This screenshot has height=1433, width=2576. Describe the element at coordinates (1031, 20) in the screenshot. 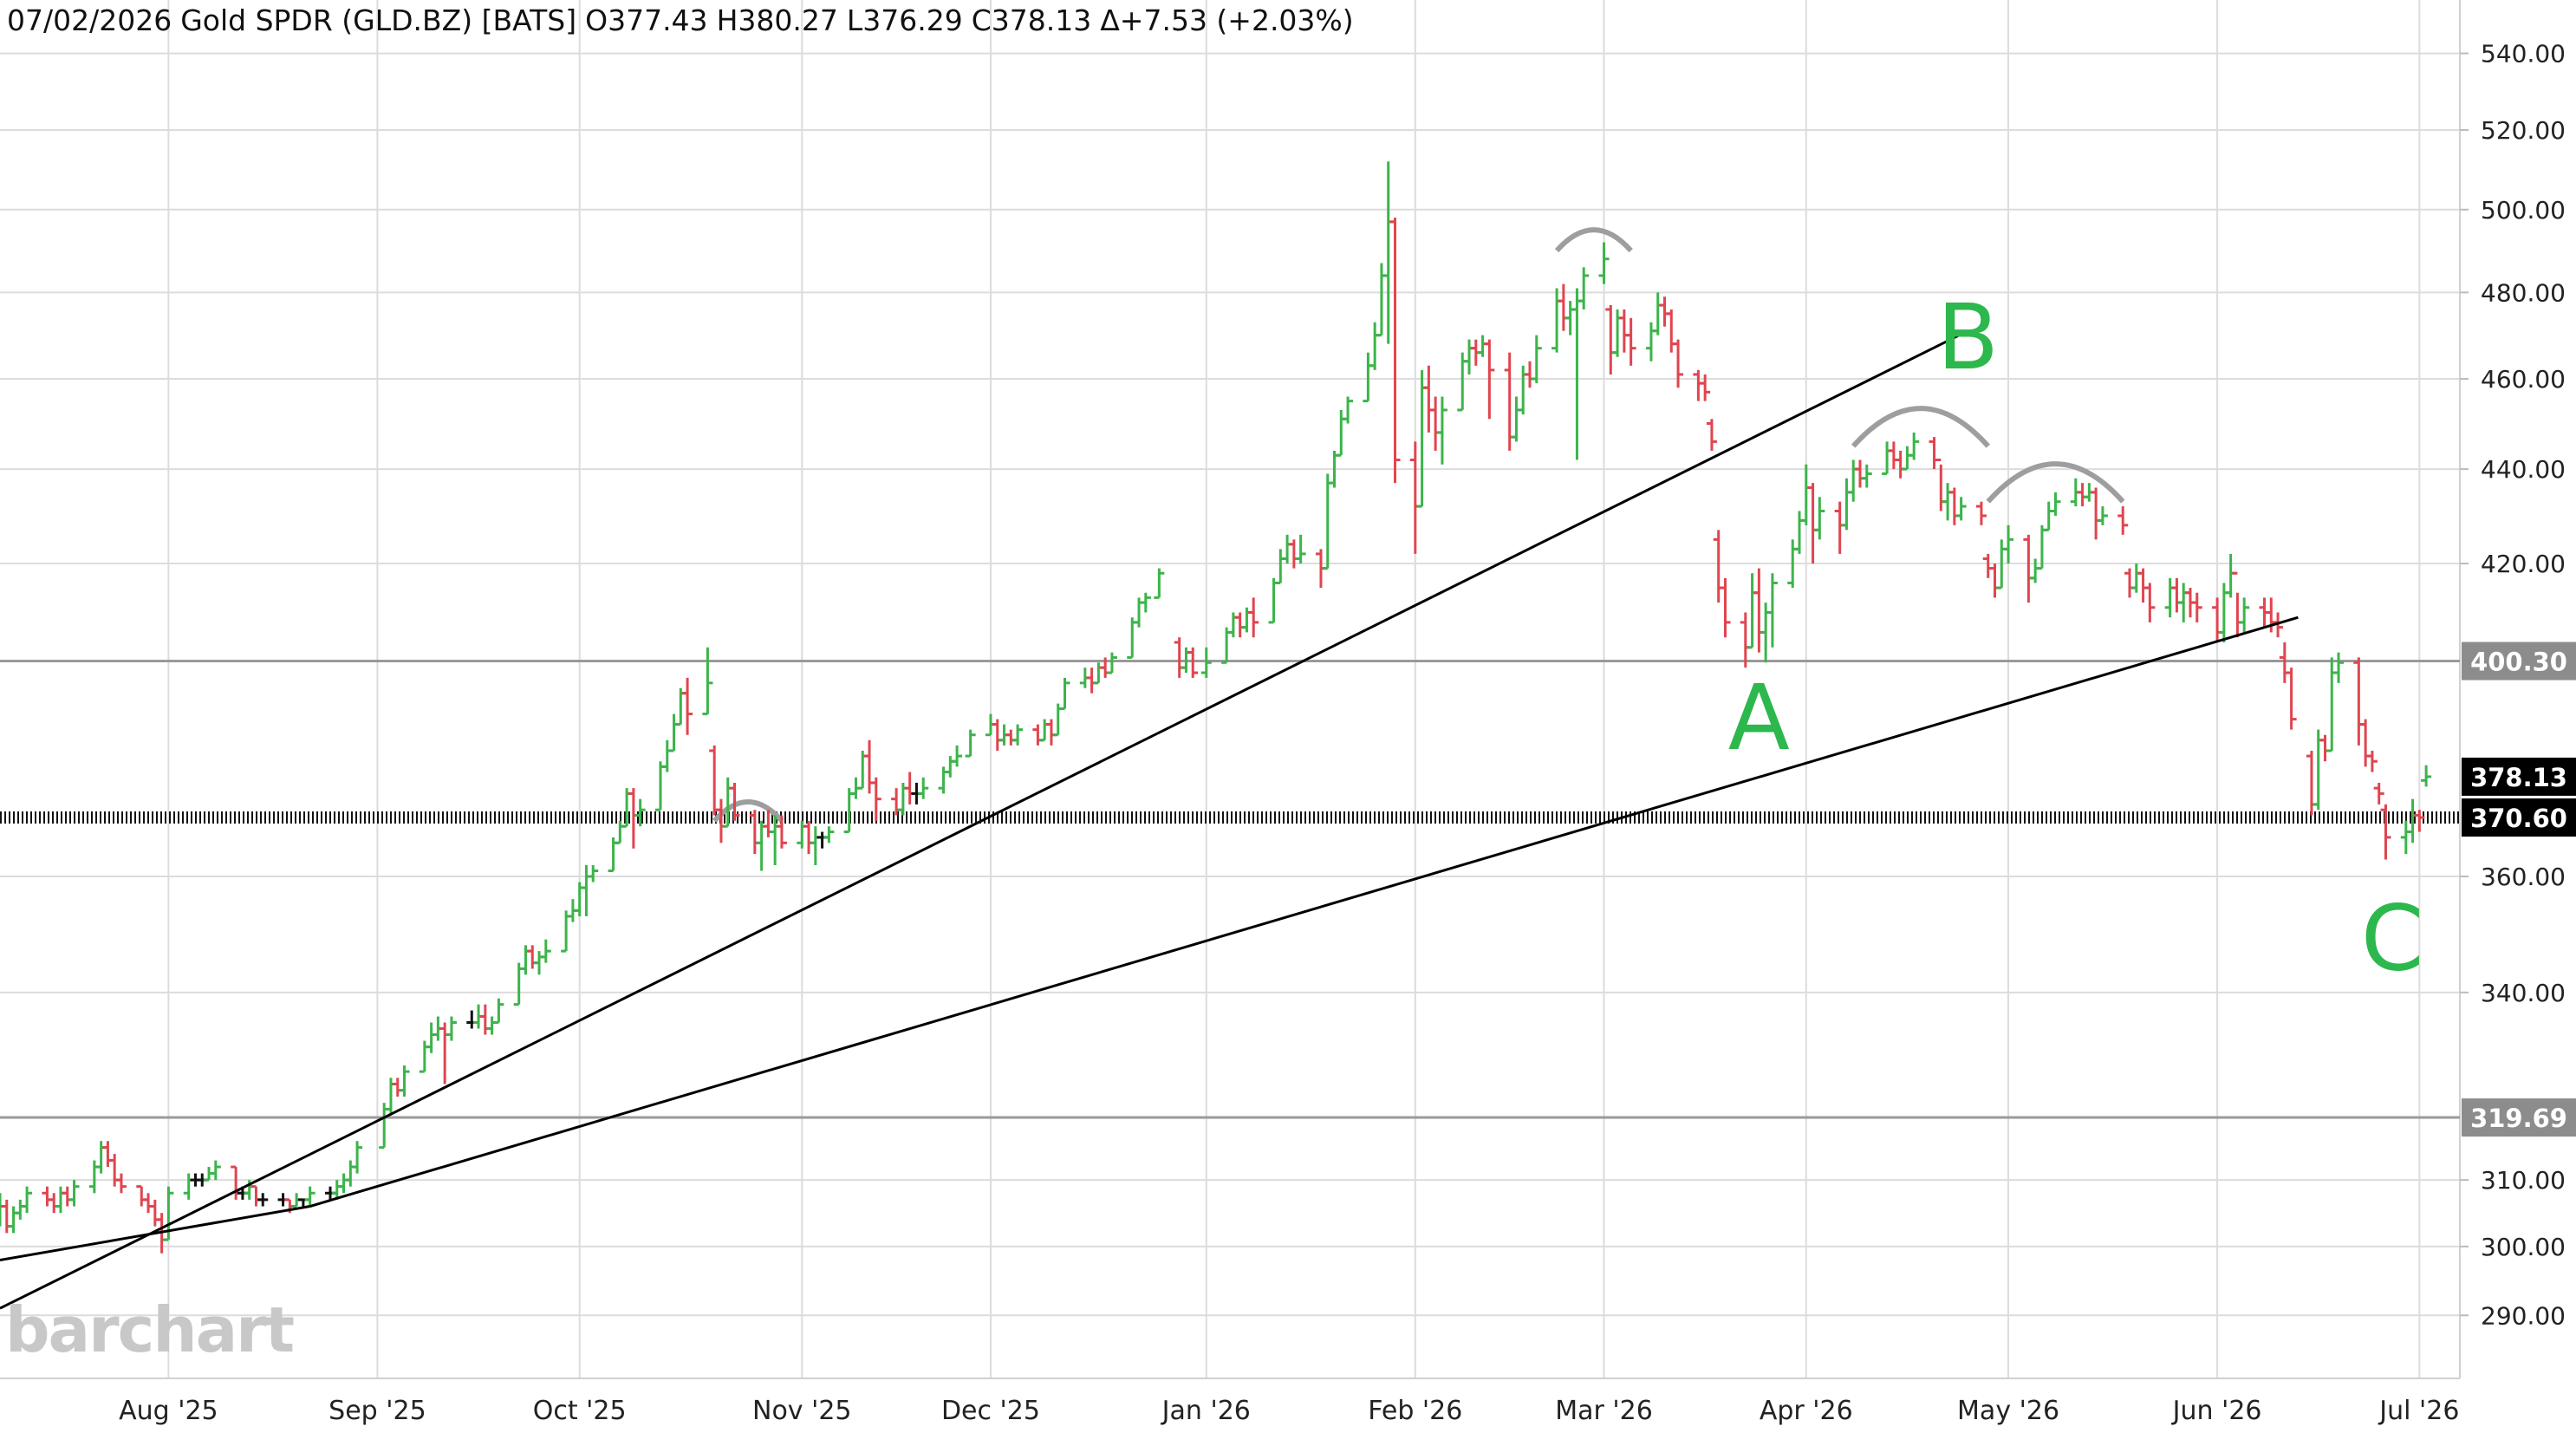

I see `header-close: C378.13` at that location.